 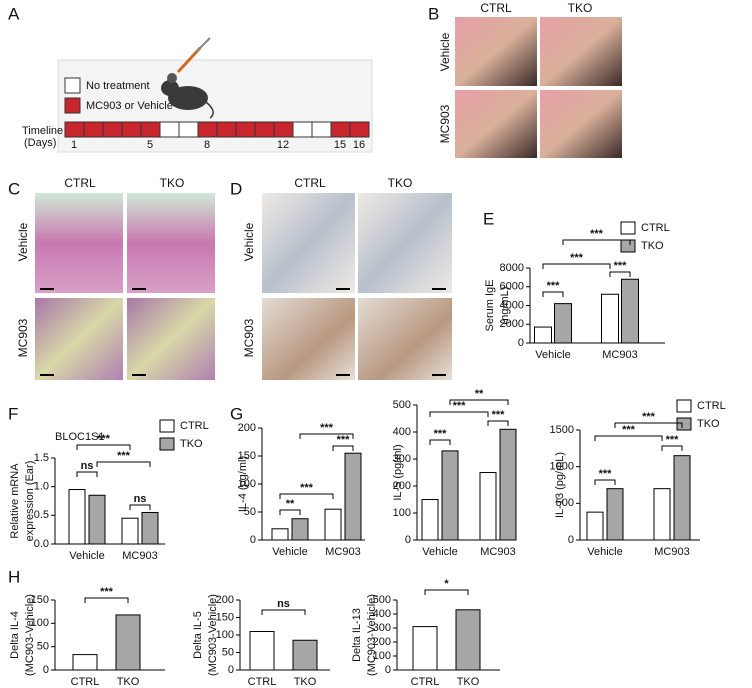 I want to click on y-tick-label: 1000, so click(x=562, y=467).